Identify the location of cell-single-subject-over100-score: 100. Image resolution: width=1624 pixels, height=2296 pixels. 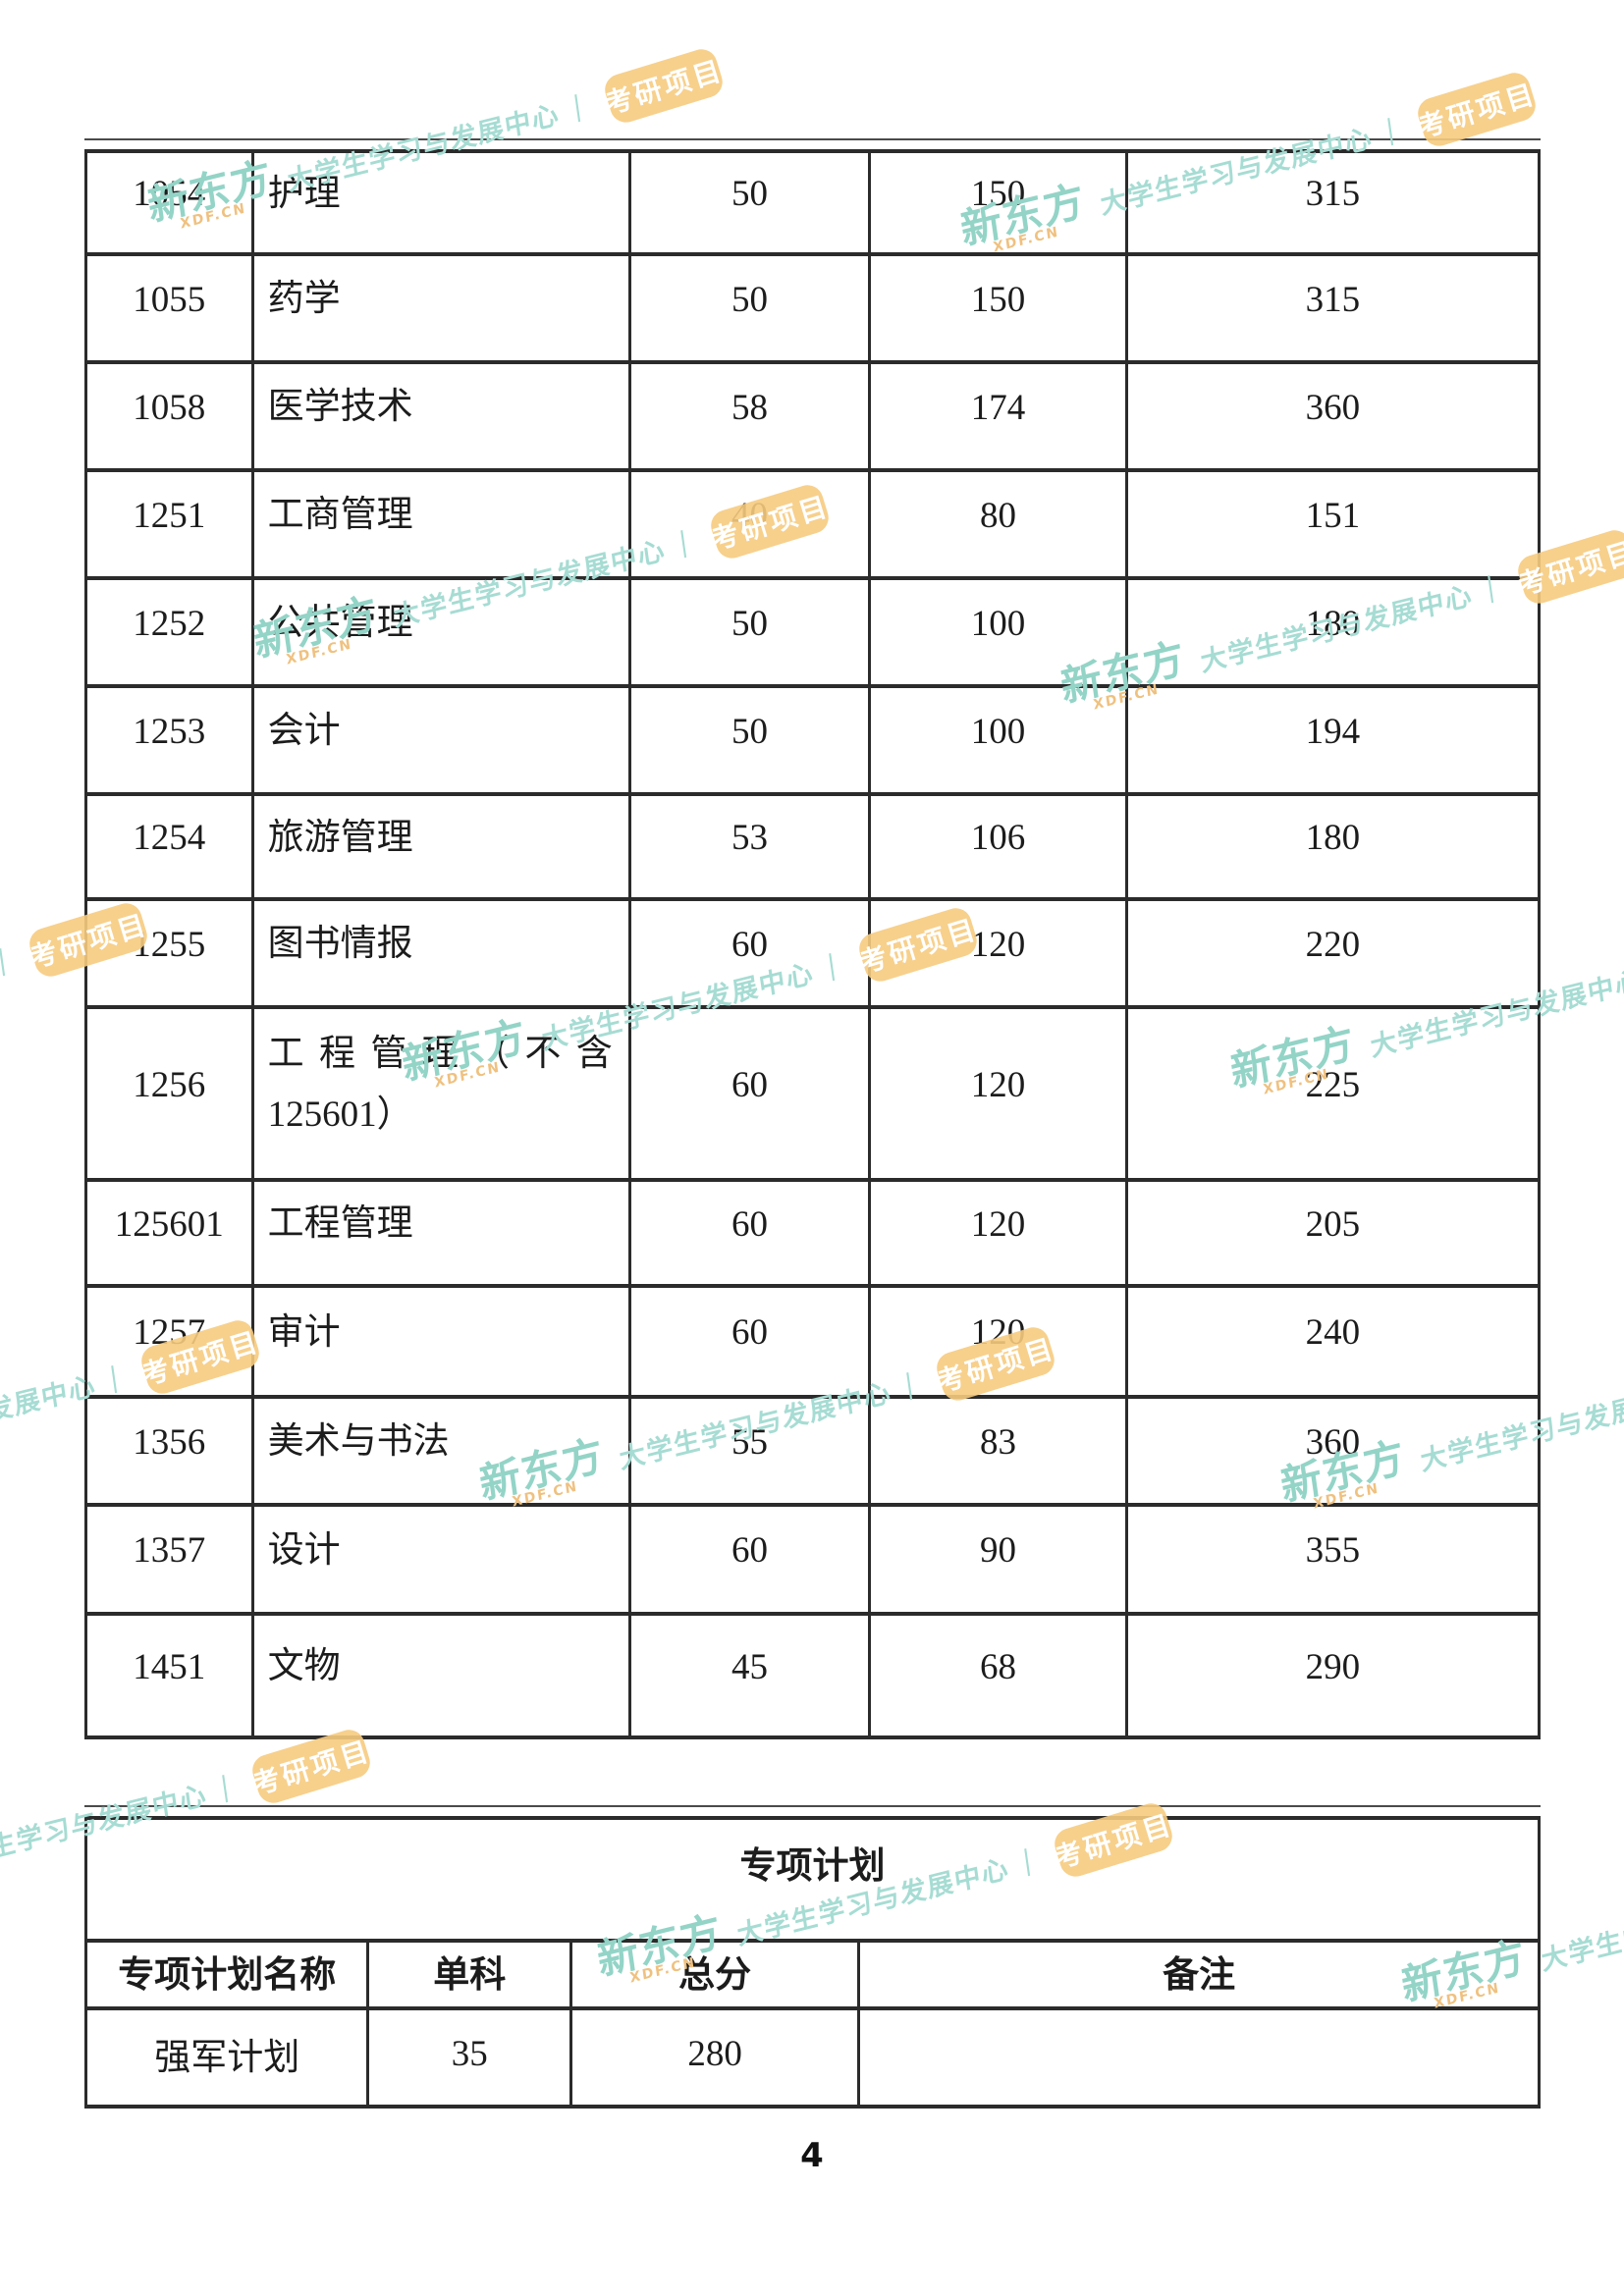
(998, 632).